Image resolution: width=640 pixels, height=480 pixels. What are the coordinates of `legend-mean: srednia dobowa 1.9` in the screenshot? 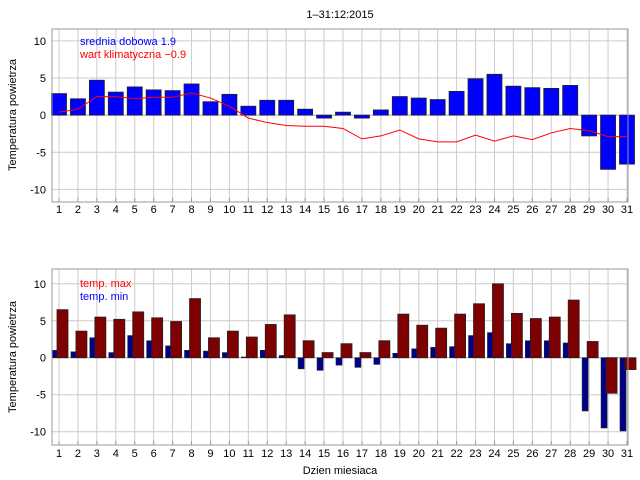 It's located at (128, 42).